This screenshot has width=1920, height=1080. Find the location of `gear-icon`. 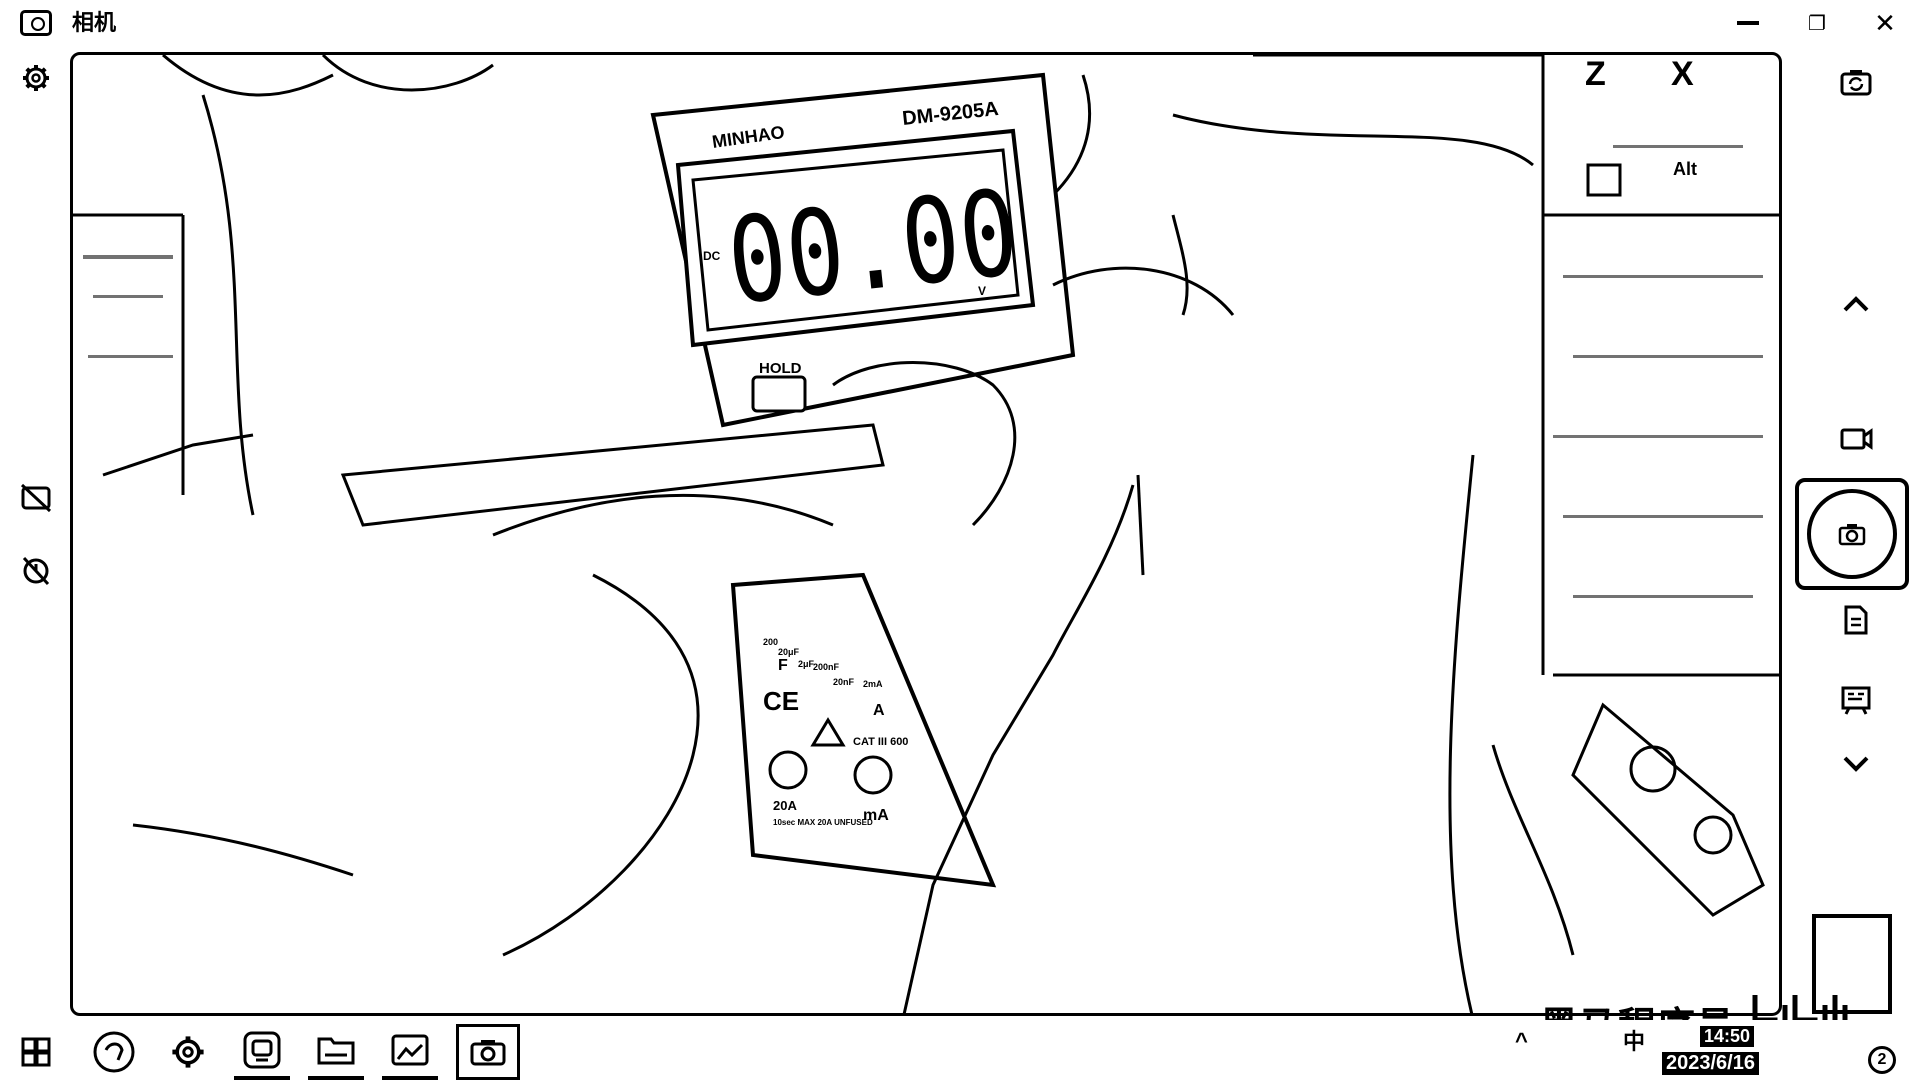

gear-icon is located at coordinates (36, 78).